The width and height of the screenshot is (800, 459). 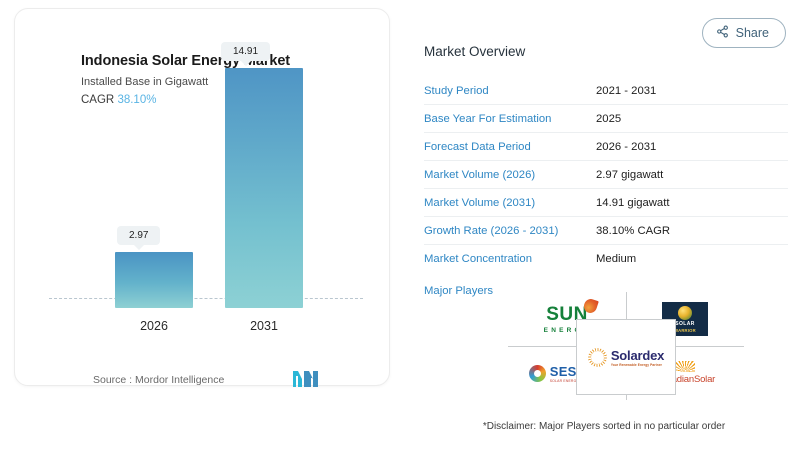 I want to click on player-logo-solardex: Solardex Your Renewable Energy Partner, so click(x=626, y=357).